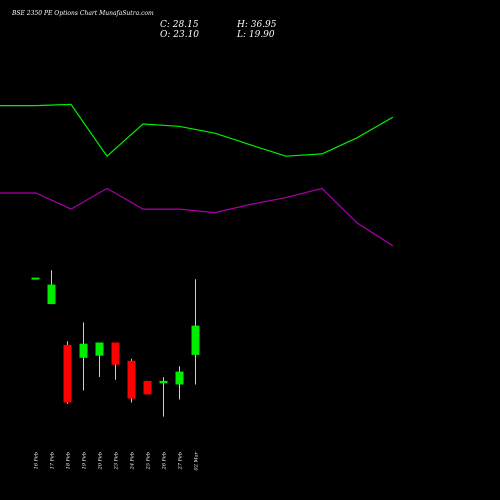 This screenshot has height=500, width=500. I want to click on x-tick-label: 02 Mar, so click(197, 460).